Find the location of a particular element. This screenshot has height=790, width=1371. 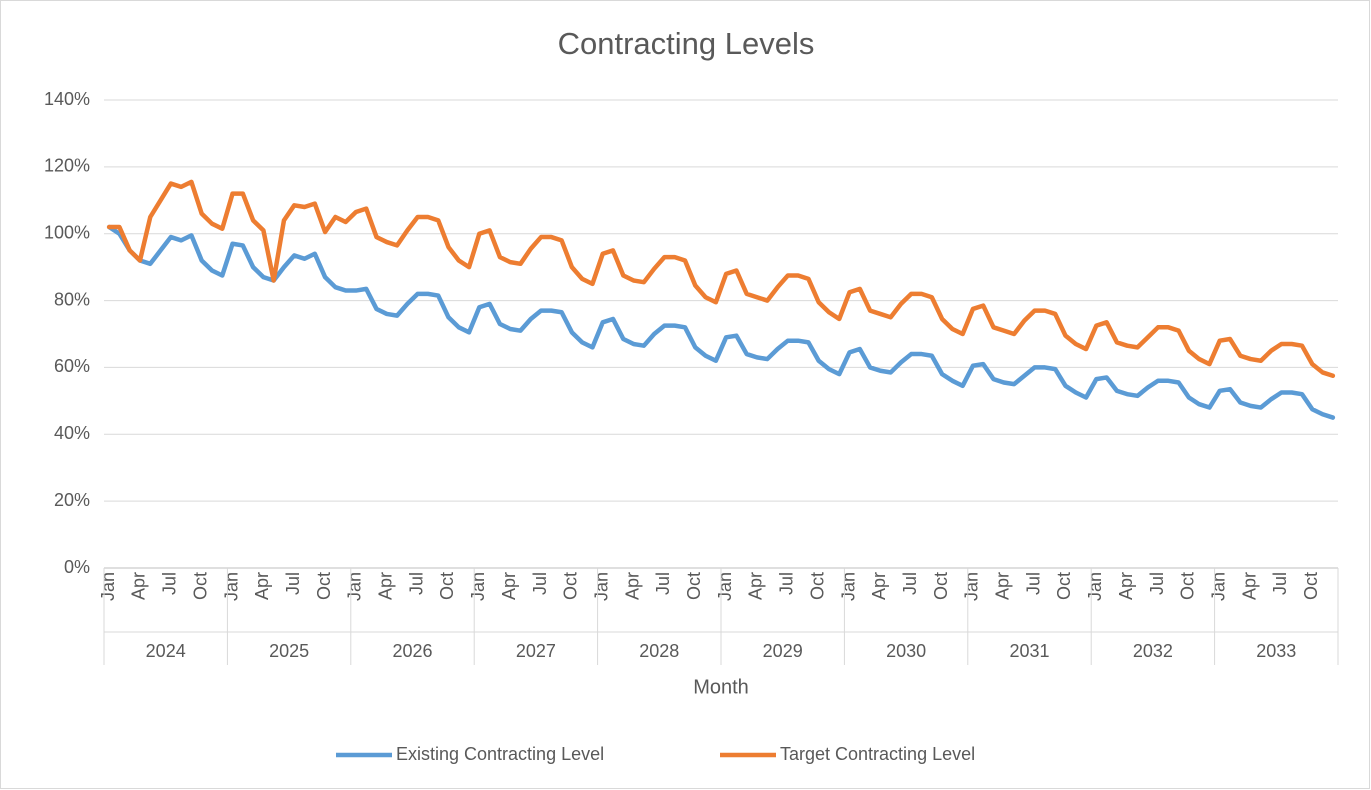

y-tick-label: 140% is located at coordinates (67, 99).